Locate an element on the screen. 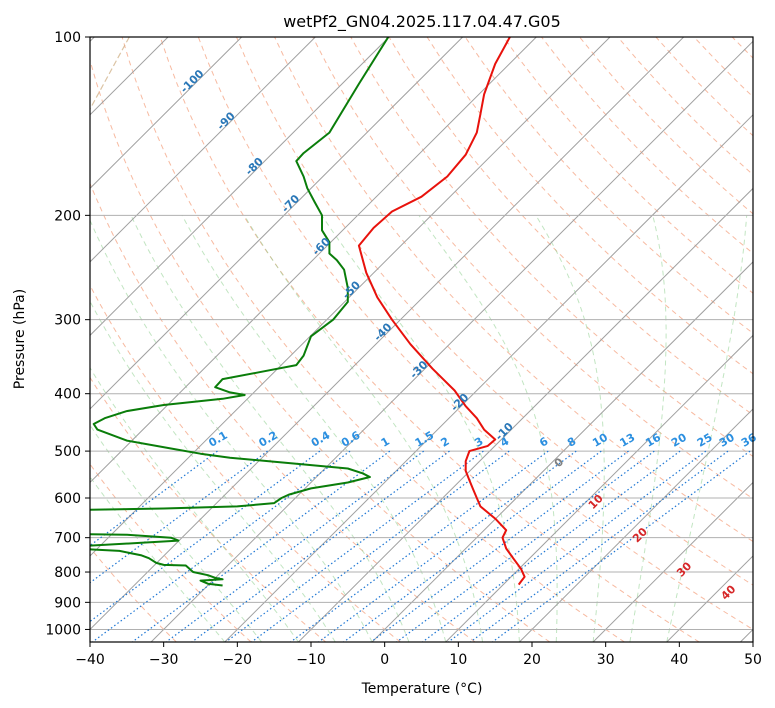 The width and height of the screenshot is (775, 708). isotherm-label: -20 is located at coordinates (459, 402).